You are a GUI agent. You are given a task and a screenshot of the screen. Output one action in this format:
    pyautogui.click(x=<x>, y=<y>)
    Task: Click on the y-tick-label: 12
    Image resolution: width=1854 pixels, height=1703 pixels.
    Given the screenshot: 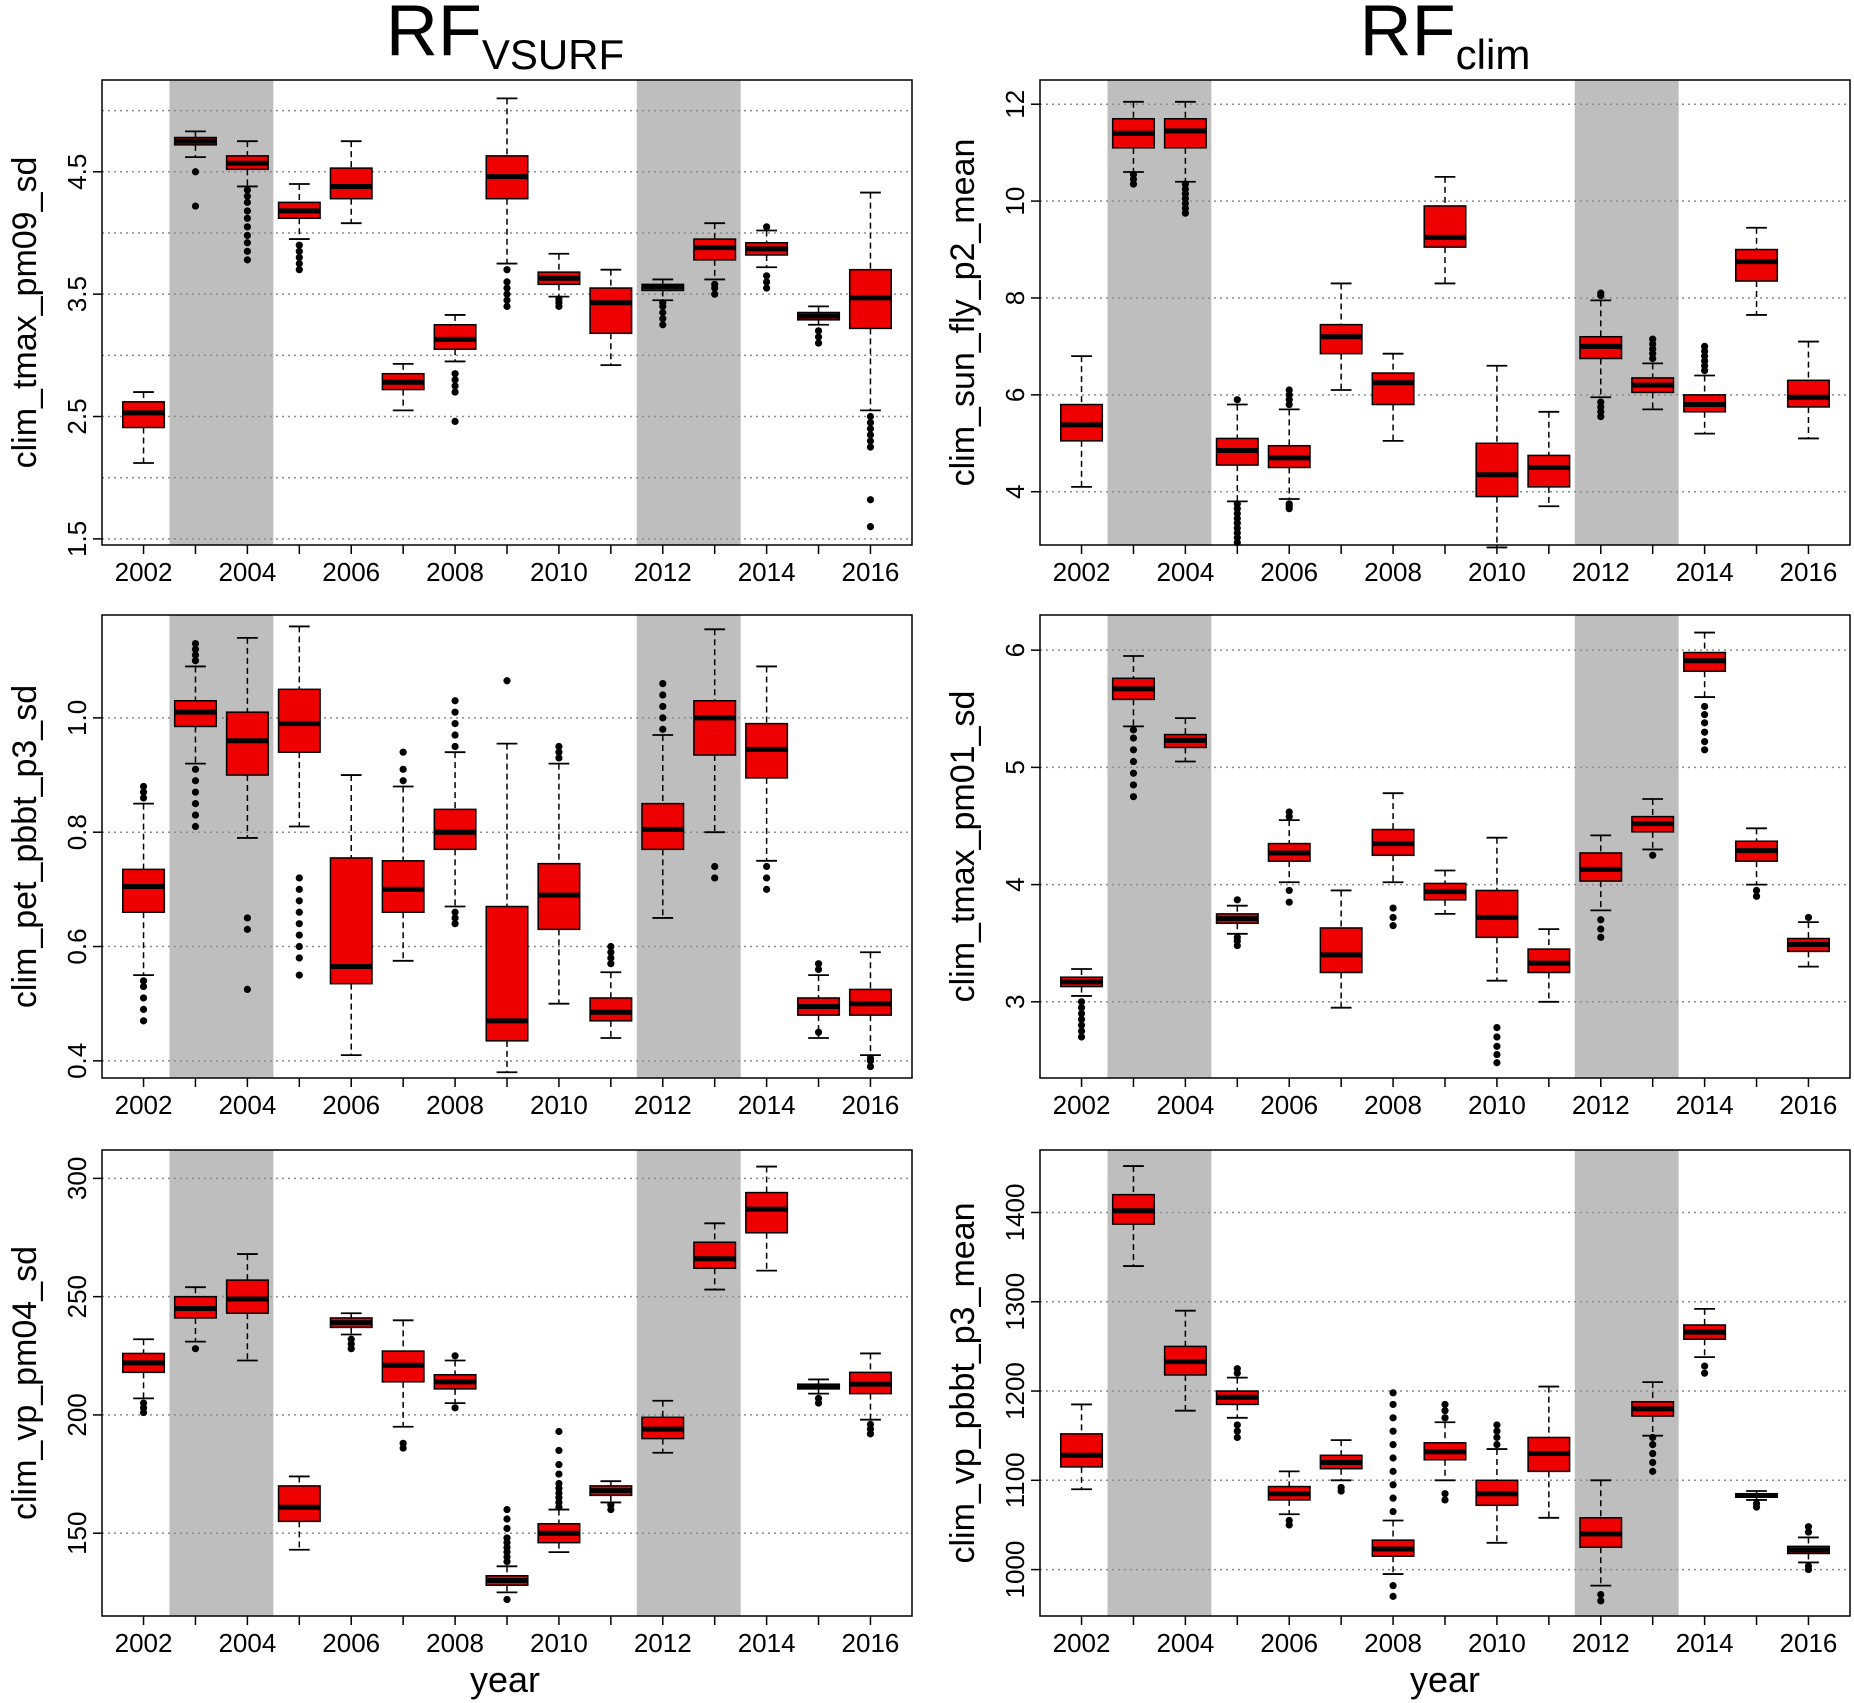 What is the action you would take?
    pyautogui.click(x=1015, y=104)
    